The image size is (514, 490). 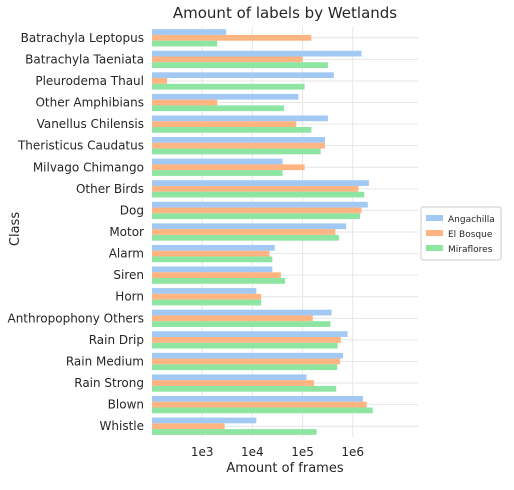 I want to click on y-tick-label: Anthropophony Others, so click(x=75, y=318).